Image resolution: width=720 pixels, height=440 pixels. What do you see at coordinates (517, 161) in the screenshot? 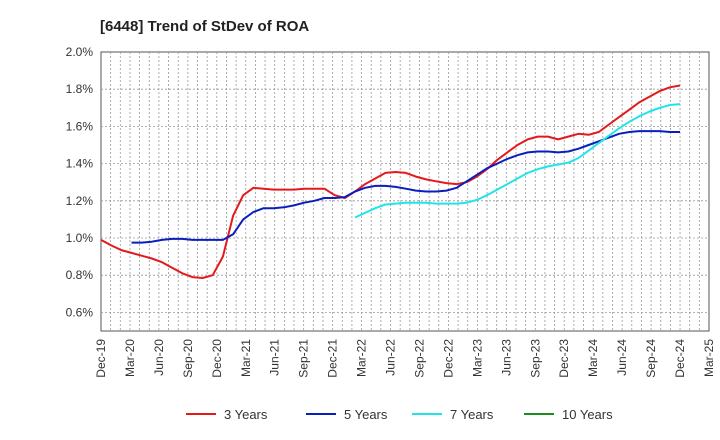
I see `series-line-7-years` at bounding box center [517, 161].